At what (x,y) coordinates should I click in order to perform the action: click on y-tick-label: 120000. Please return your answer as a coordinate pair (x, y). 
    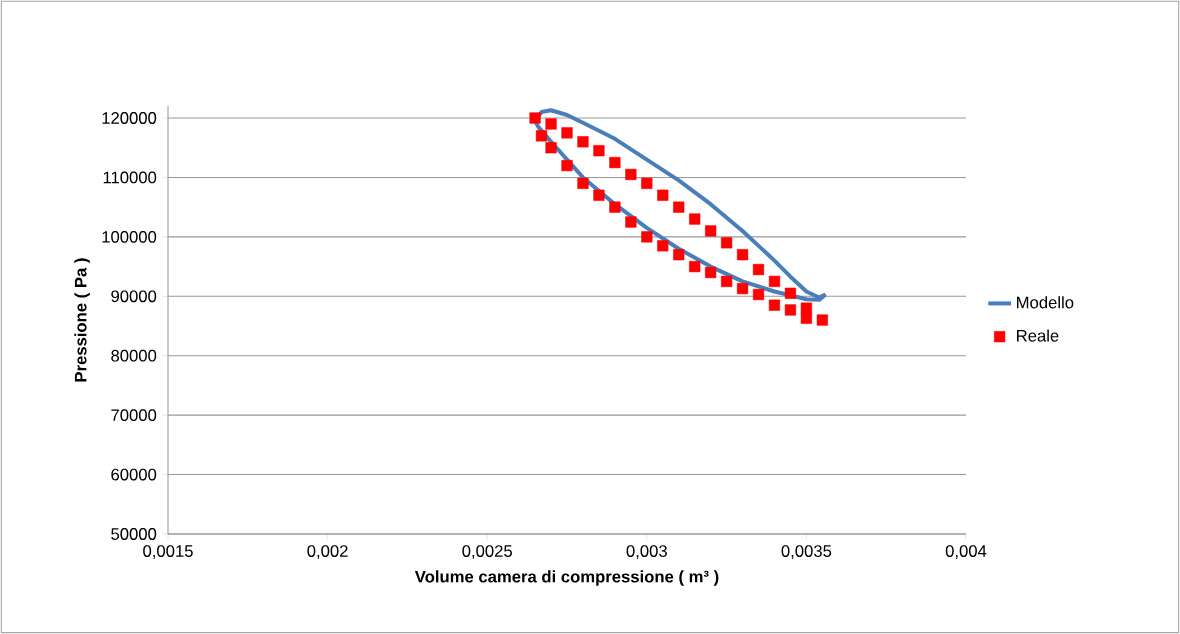
    Looking at the image, I should click on (129, 118).